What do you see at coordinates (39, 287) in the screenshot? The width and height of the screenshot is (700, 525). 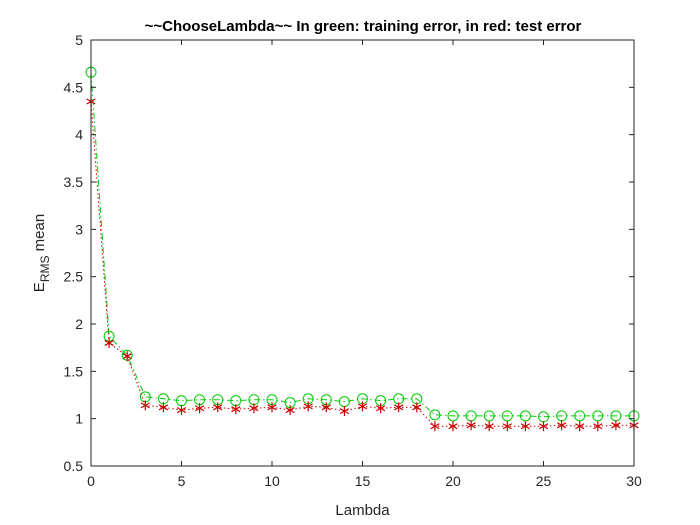 I see `y-axis-label-main: E` at bounding box center [39, 287].